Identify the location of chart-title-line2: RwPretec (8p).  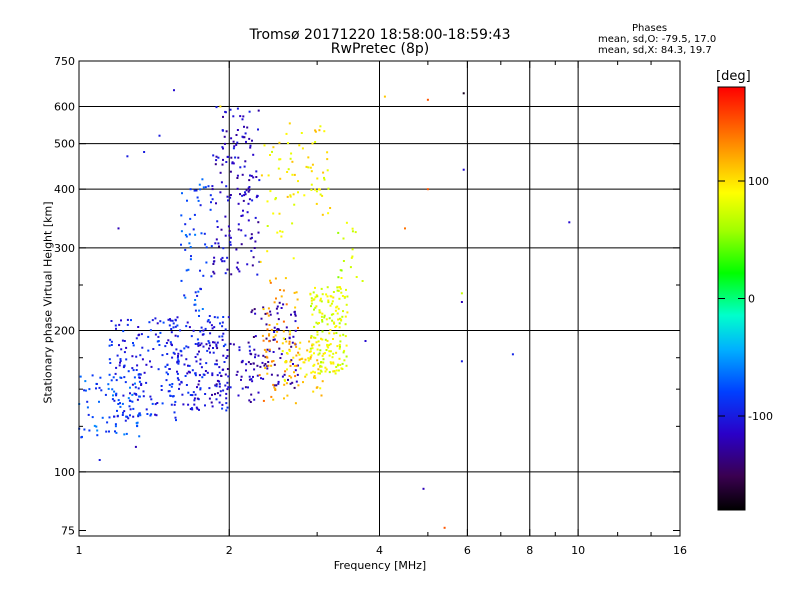
(380, 49).